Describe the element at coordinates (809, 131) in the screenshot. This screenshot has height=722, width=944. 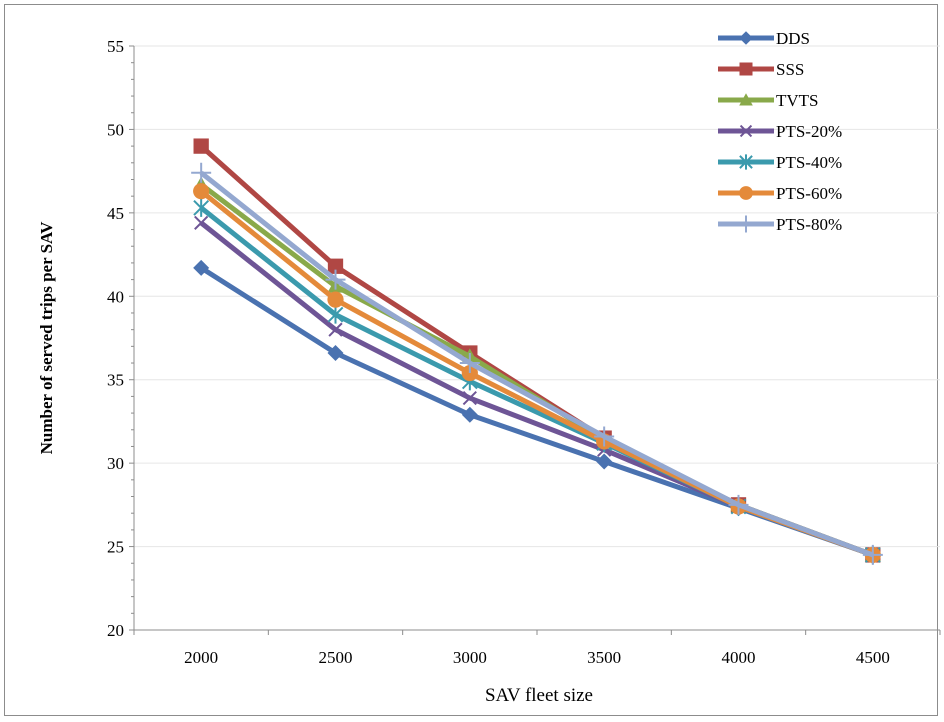
I see `legend-label: PTS-20%` at that location.